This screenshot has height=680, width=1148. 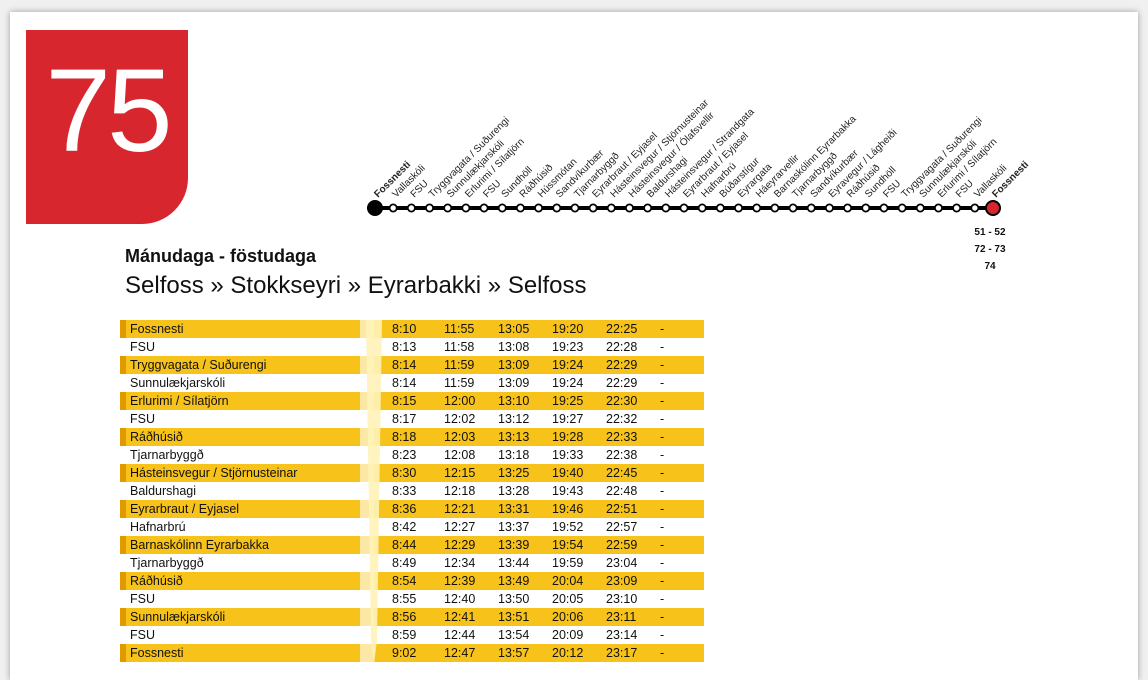 I want to click on departure-time: 22:38, so click(x=622, y=455).